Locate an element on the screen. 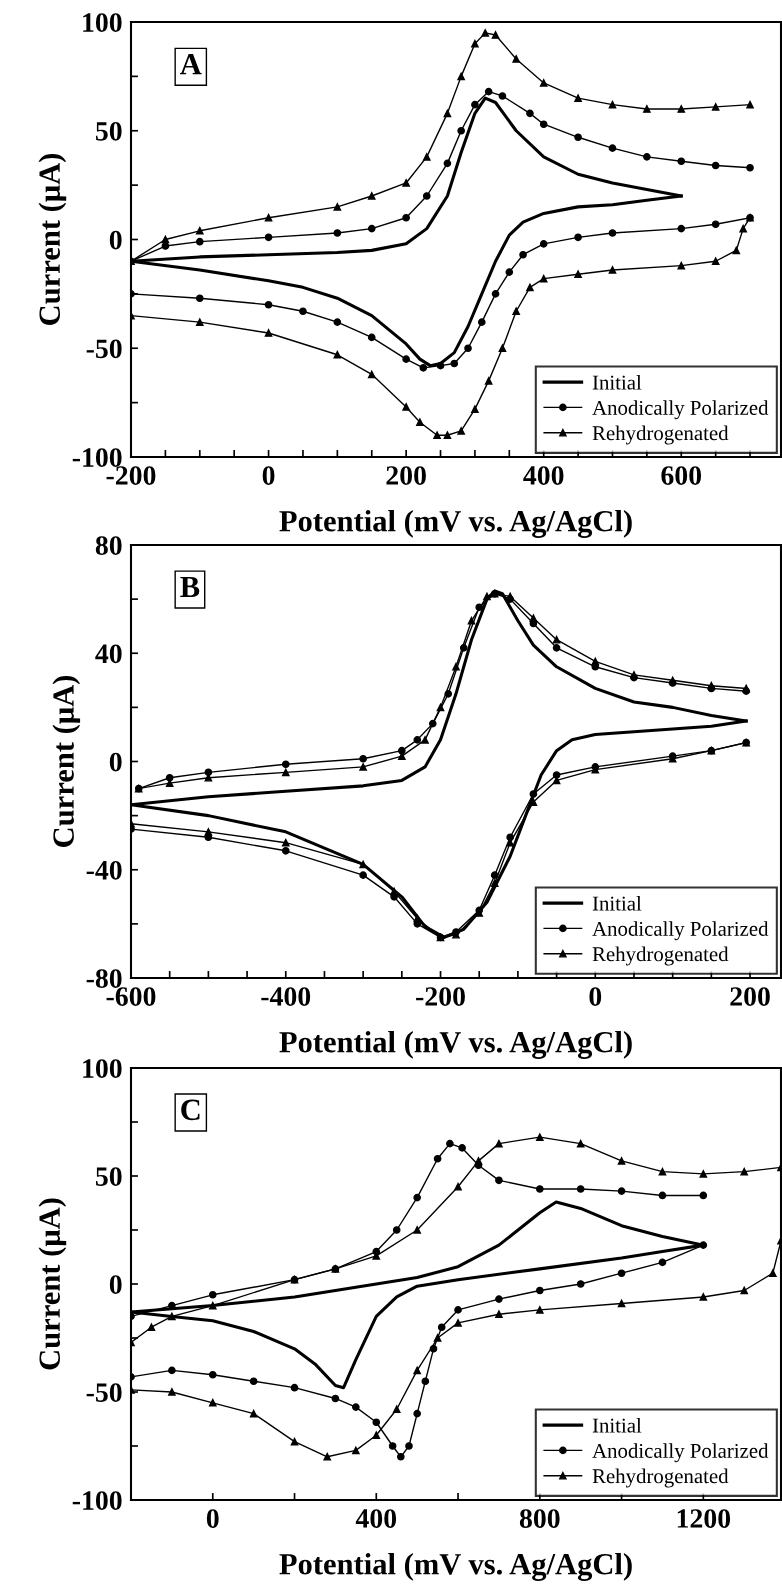  y-tick-label: 80 is located at coordinates (108, 545).